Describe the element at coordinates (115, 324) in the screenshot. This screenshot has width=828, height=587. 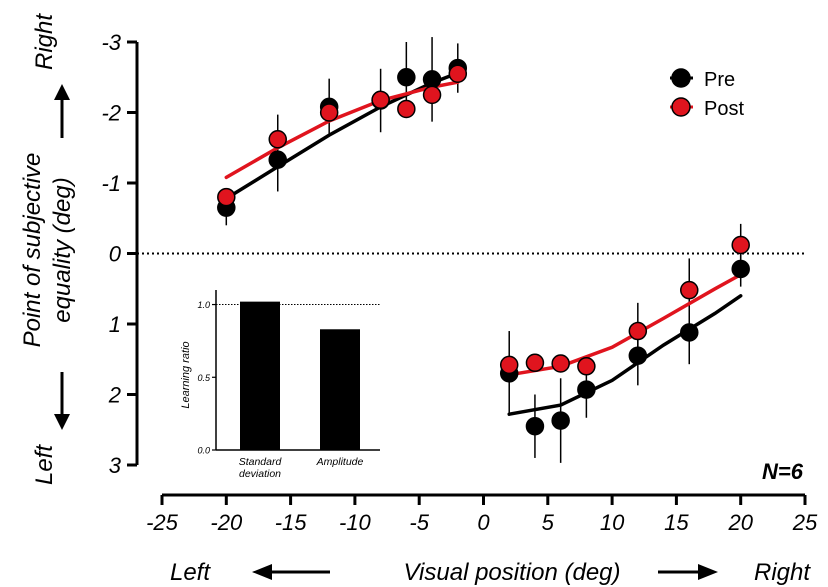
I see `y-tick-label: 1` at that location.